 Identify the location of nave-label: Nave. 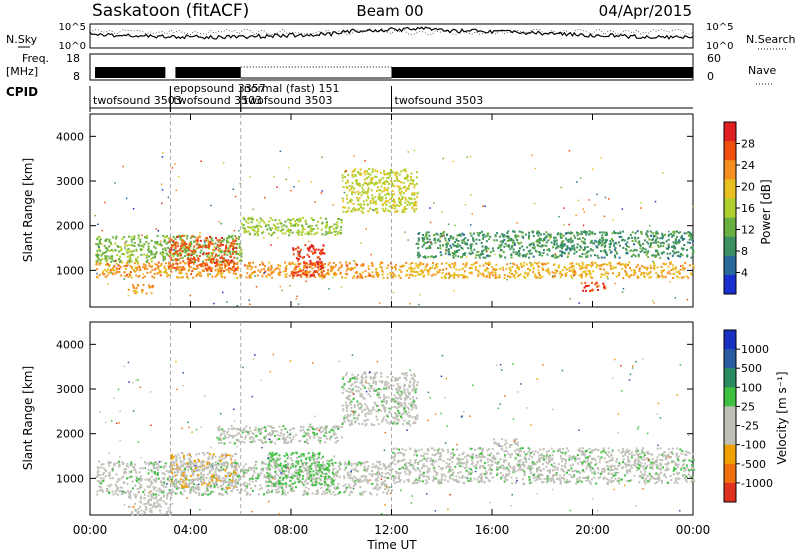
(762, 70).